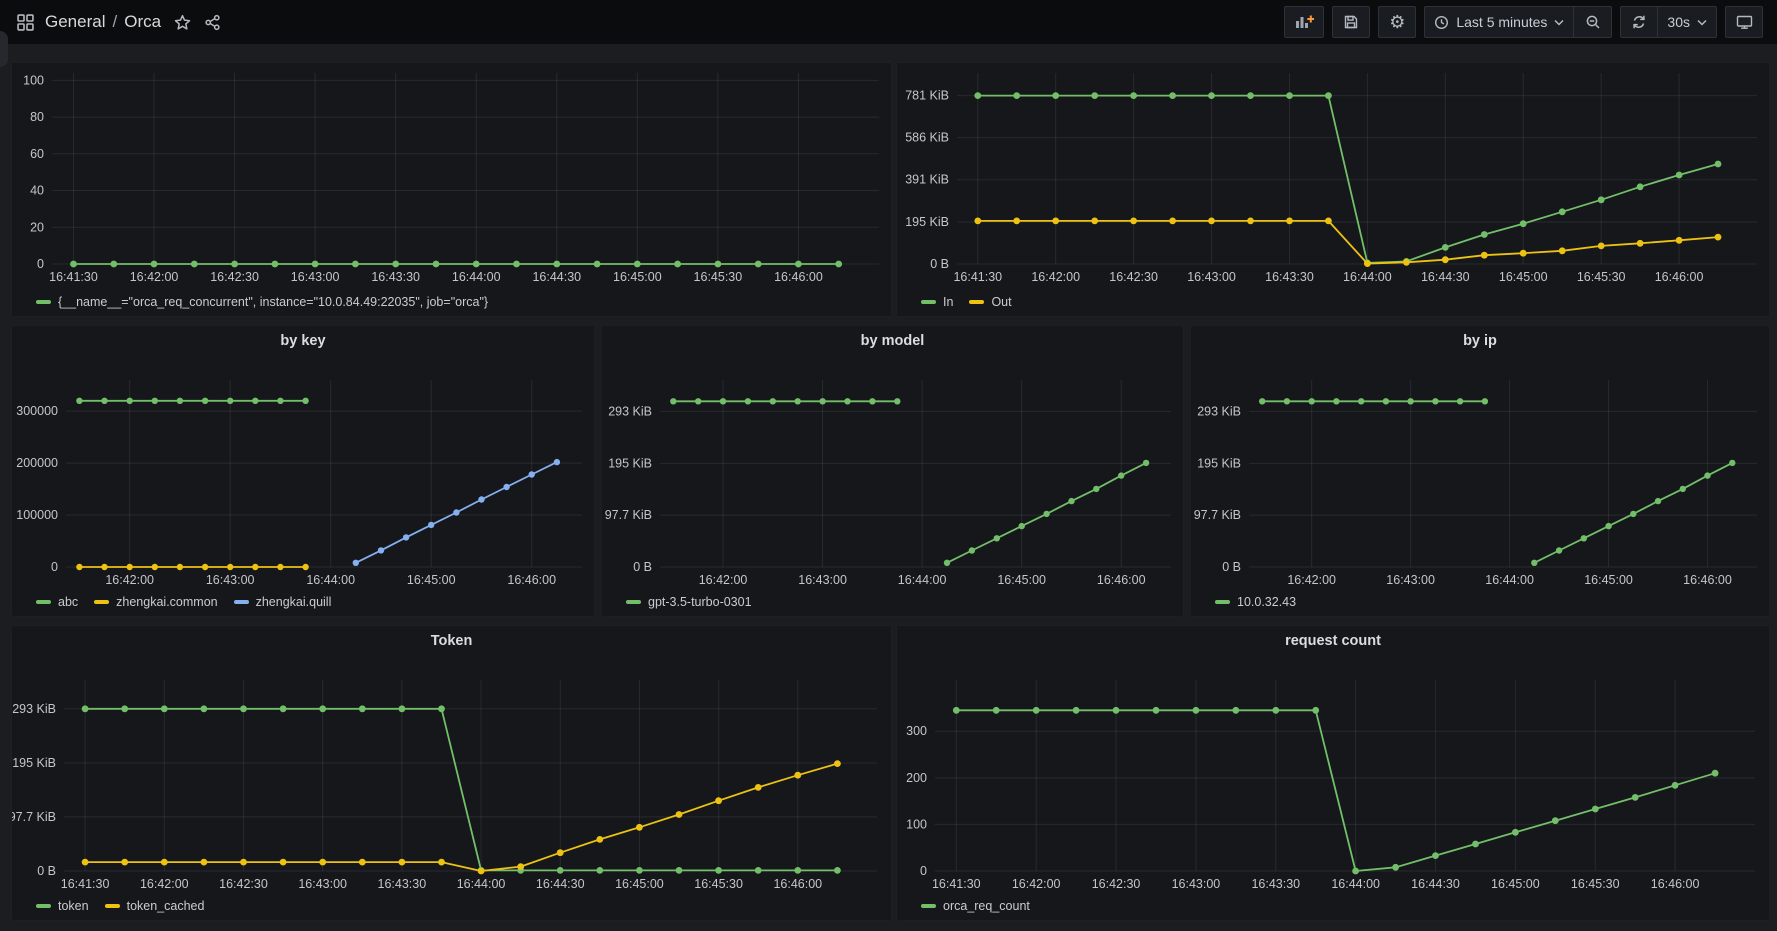 This screenshot has height=931, width=1777. What do you see at coordinates (40, 264) in the screenshot?
I see `y-axis-label: 0` at bounding box center [40, 264].